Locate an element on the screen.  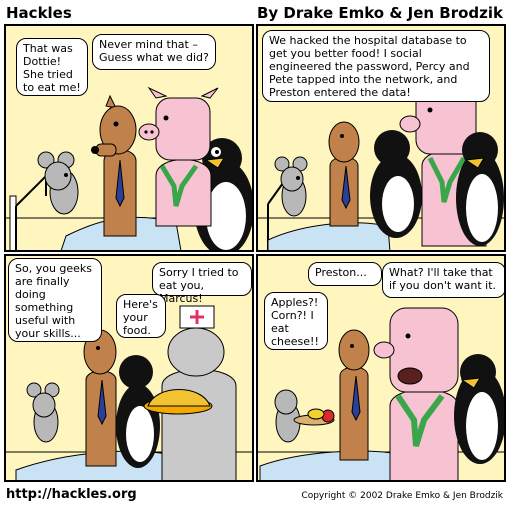
site-url: http://hackles.org is located at coordinates (71, 494).